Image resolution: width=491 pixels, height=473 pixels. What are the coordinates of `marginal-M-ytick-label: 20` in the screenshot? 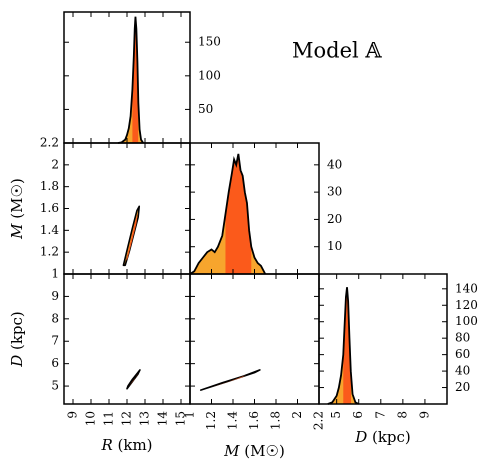 It's located at (334, 219).